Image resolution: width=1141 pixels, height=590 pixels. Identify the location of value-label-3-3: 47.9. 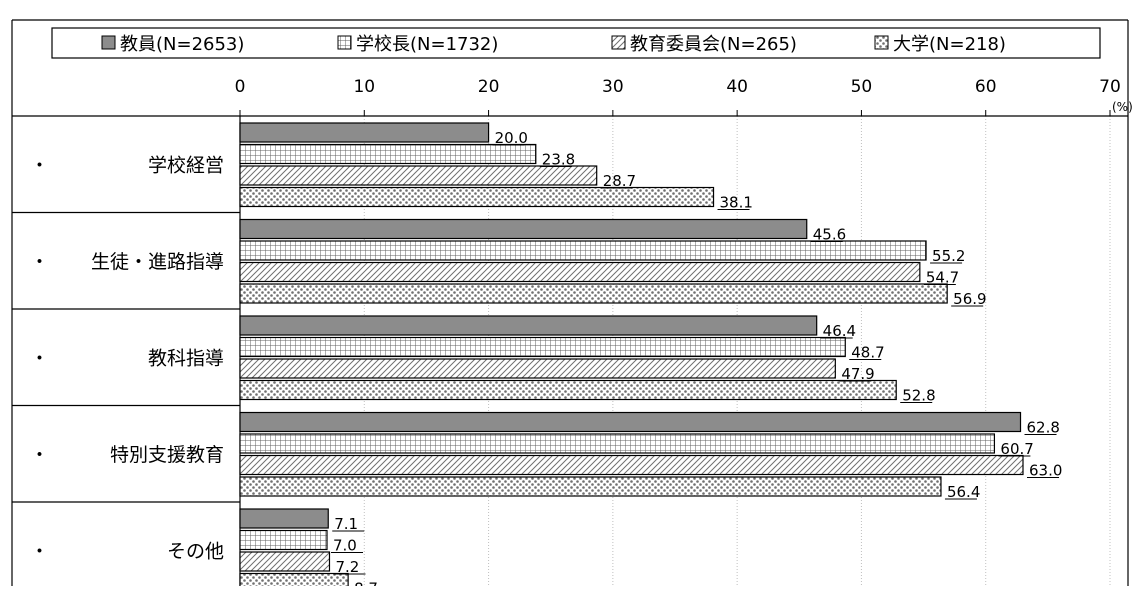
(857, 374).